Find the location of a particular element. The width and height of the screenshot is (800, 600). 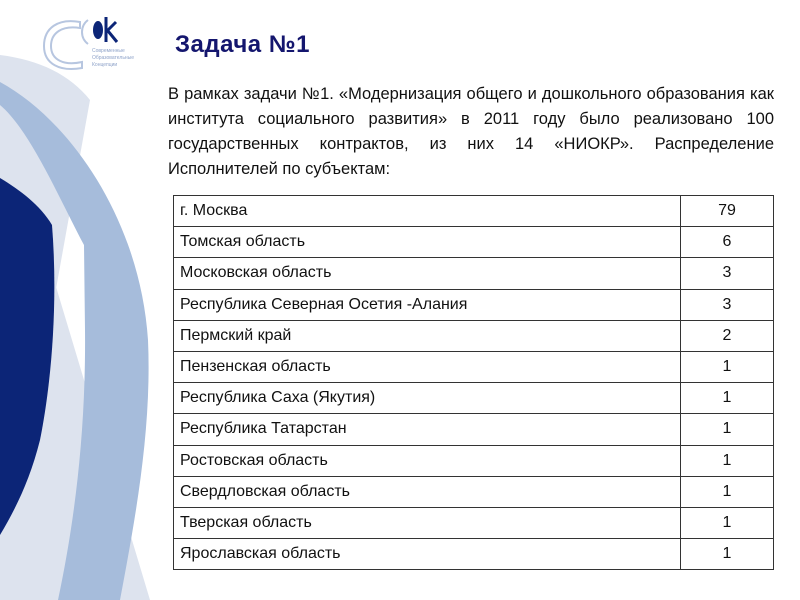

region-cell: Республика Северная Осетия -Алания is located at coordinates (427, 304).